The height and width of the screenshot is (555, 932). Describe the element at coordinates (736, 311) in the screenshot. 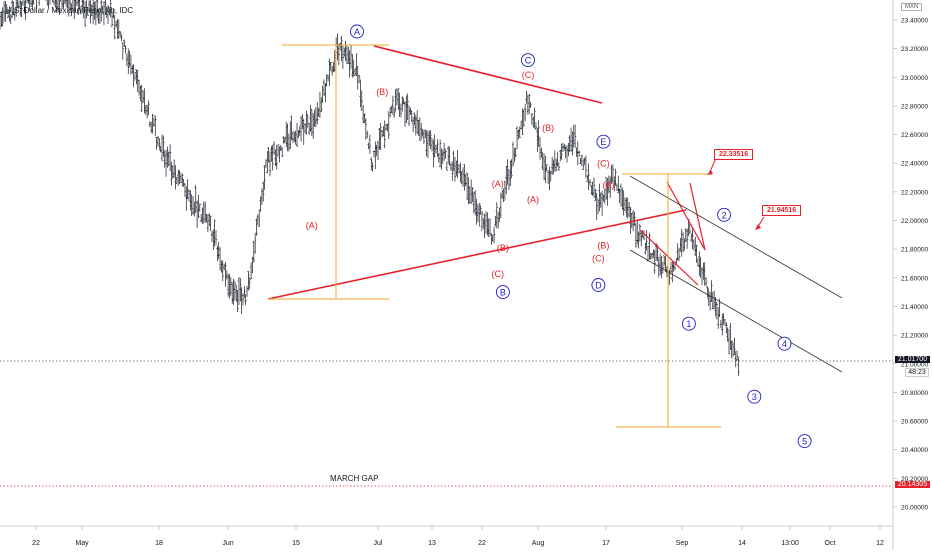

I see `channel-lower-line` at that location.